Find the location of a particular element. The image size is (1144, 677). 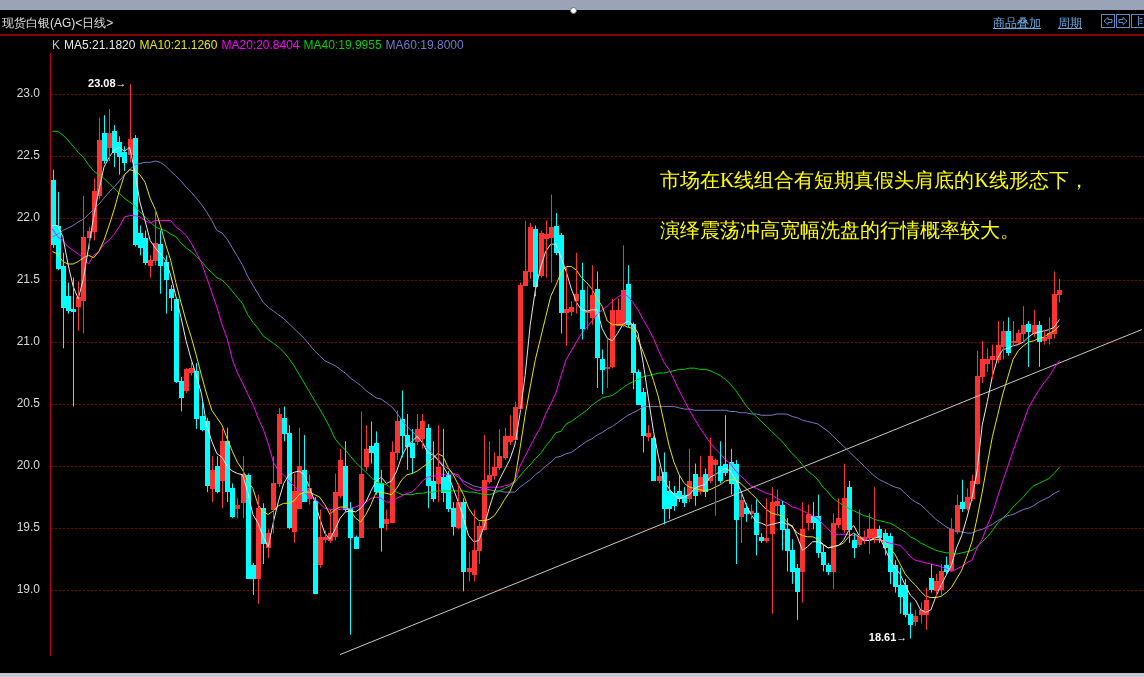

text: MA10:21.1260 is located at coordinates (178, 45).